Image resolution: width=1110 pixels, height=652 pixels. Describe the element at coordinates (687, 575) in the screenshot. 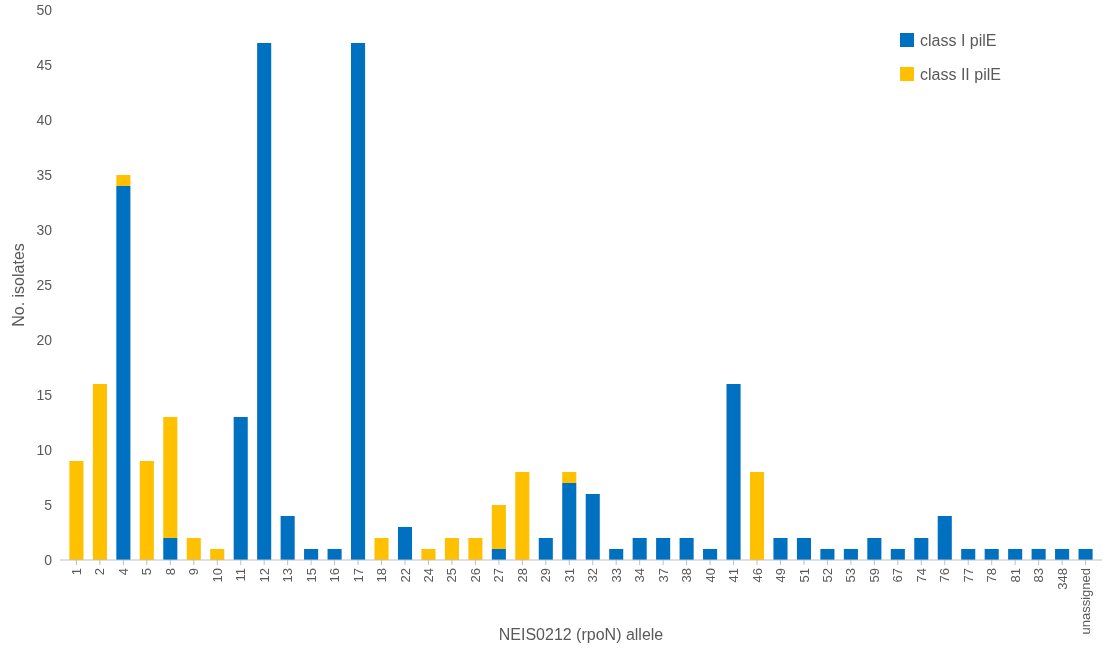

I see `x-tick-label: 38` at that location.